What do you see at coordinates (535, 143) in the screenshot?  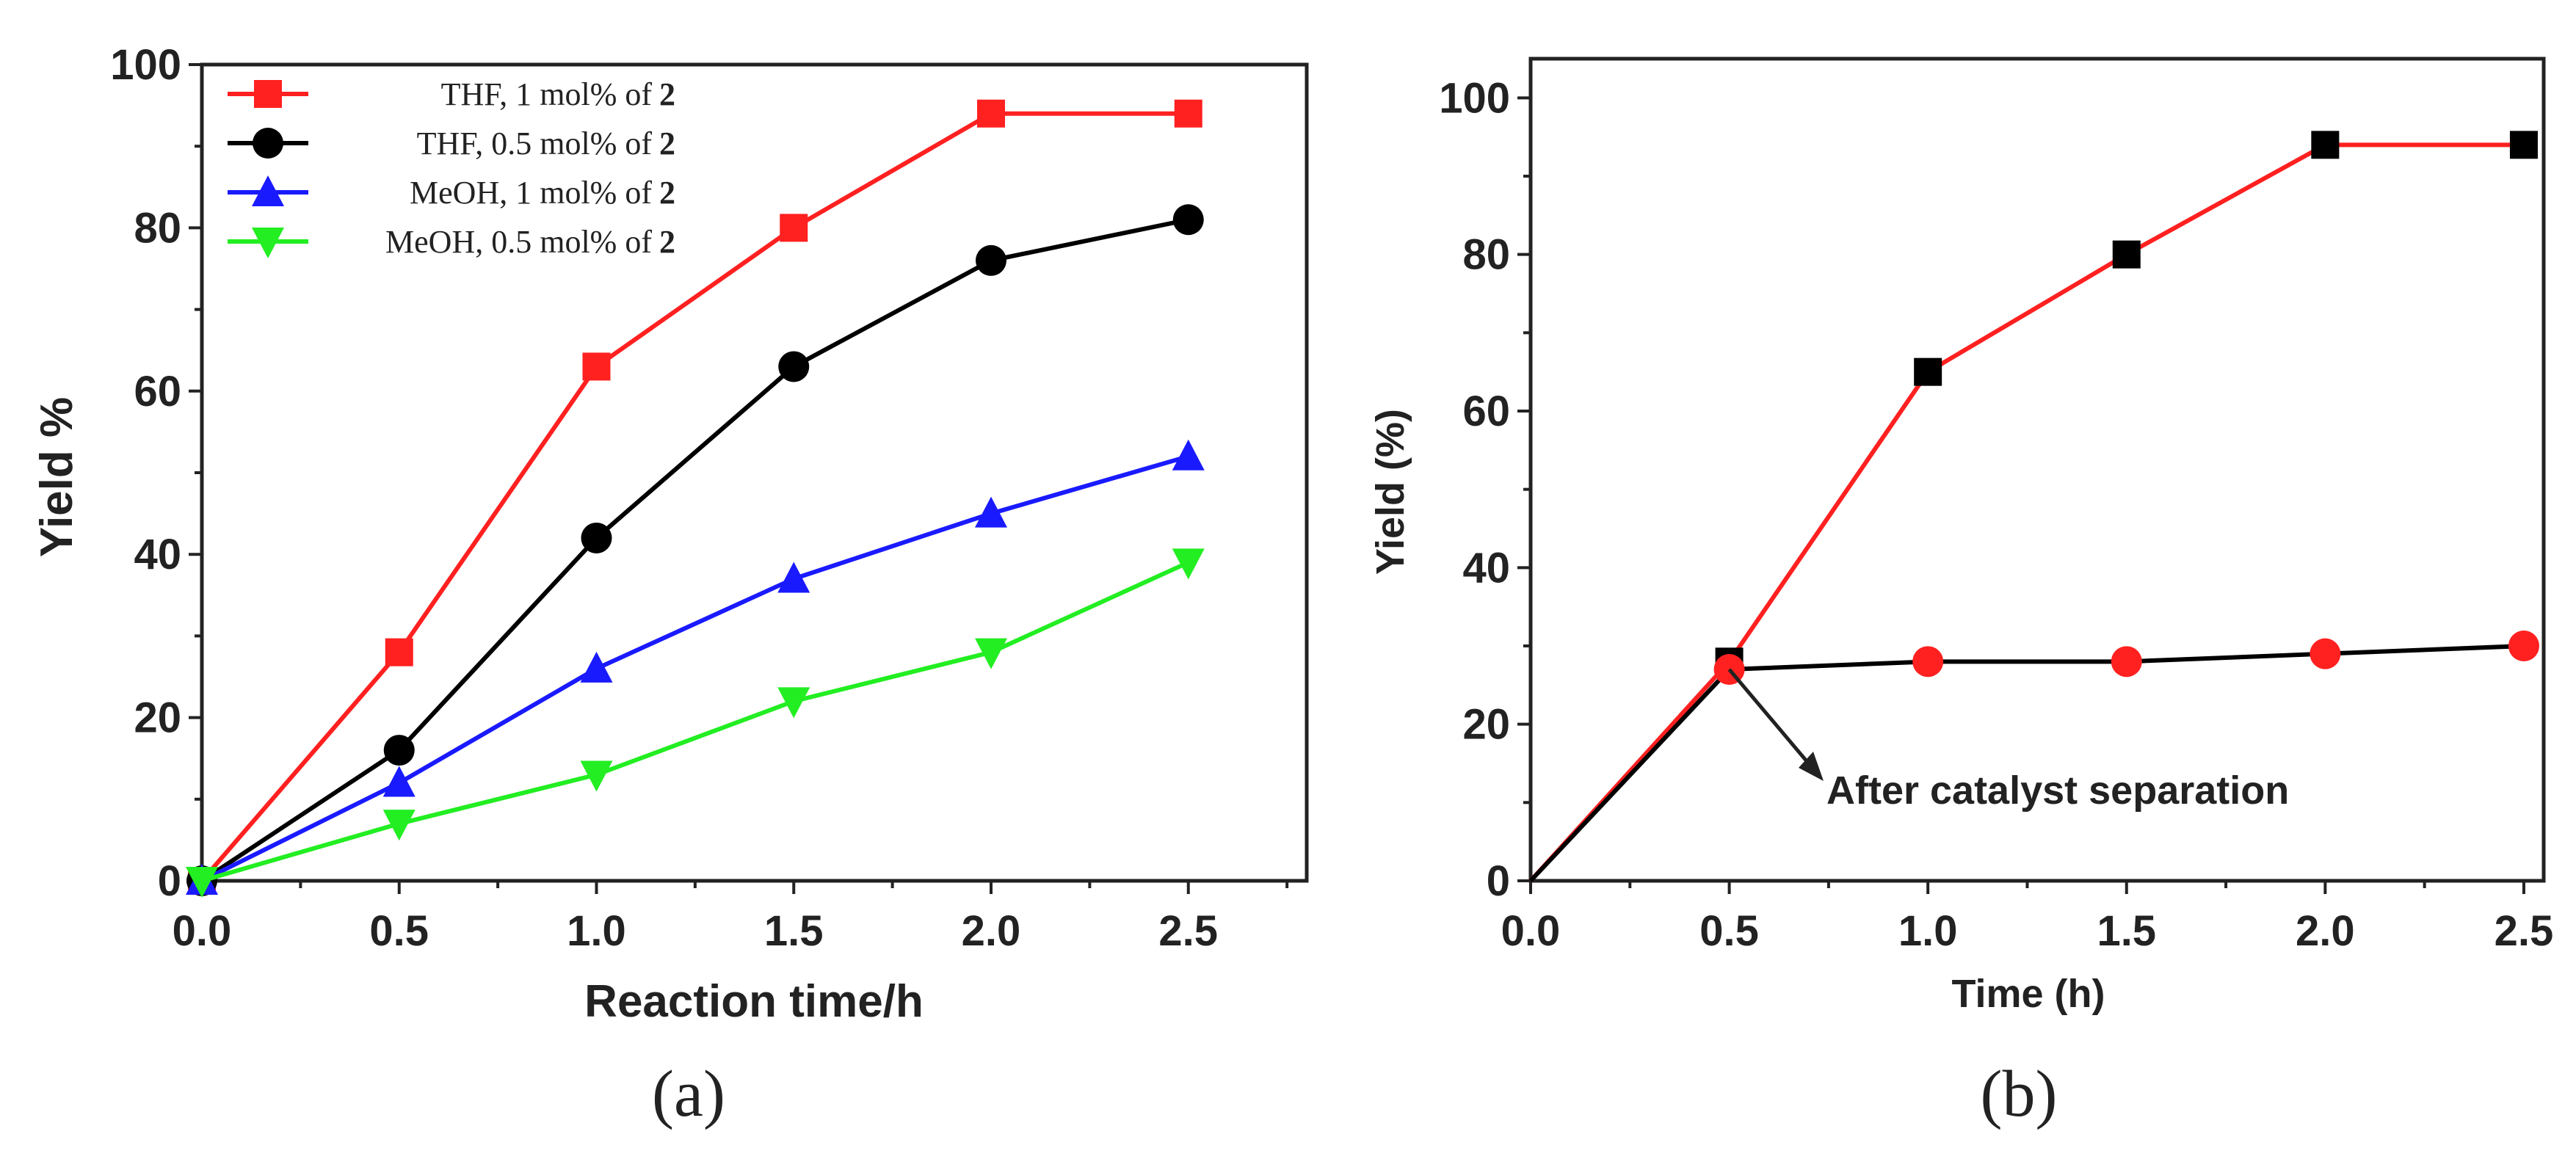 I see `chart-a-legend-label-1: THF, 0.5 mol% of` at bounding box center [535, 143].